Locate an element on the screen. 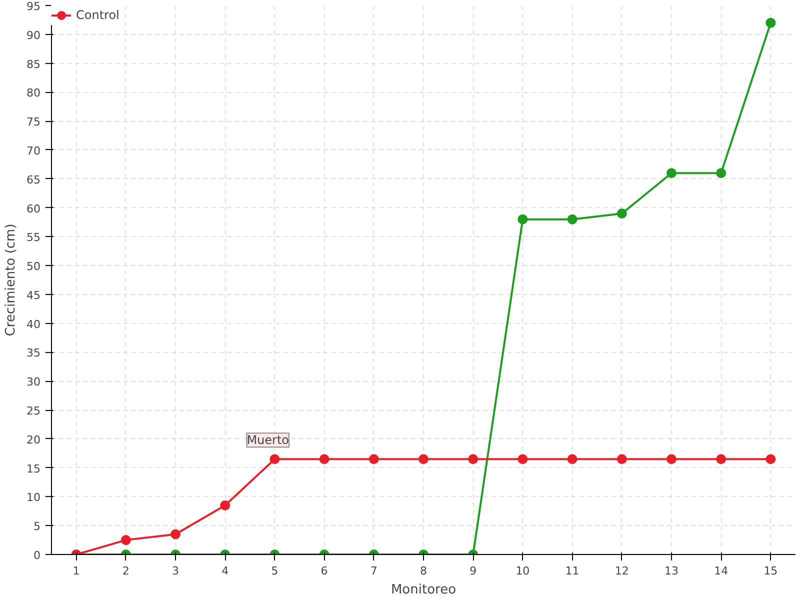  x-tick-label: 15 is located at coordinates (771, 571).